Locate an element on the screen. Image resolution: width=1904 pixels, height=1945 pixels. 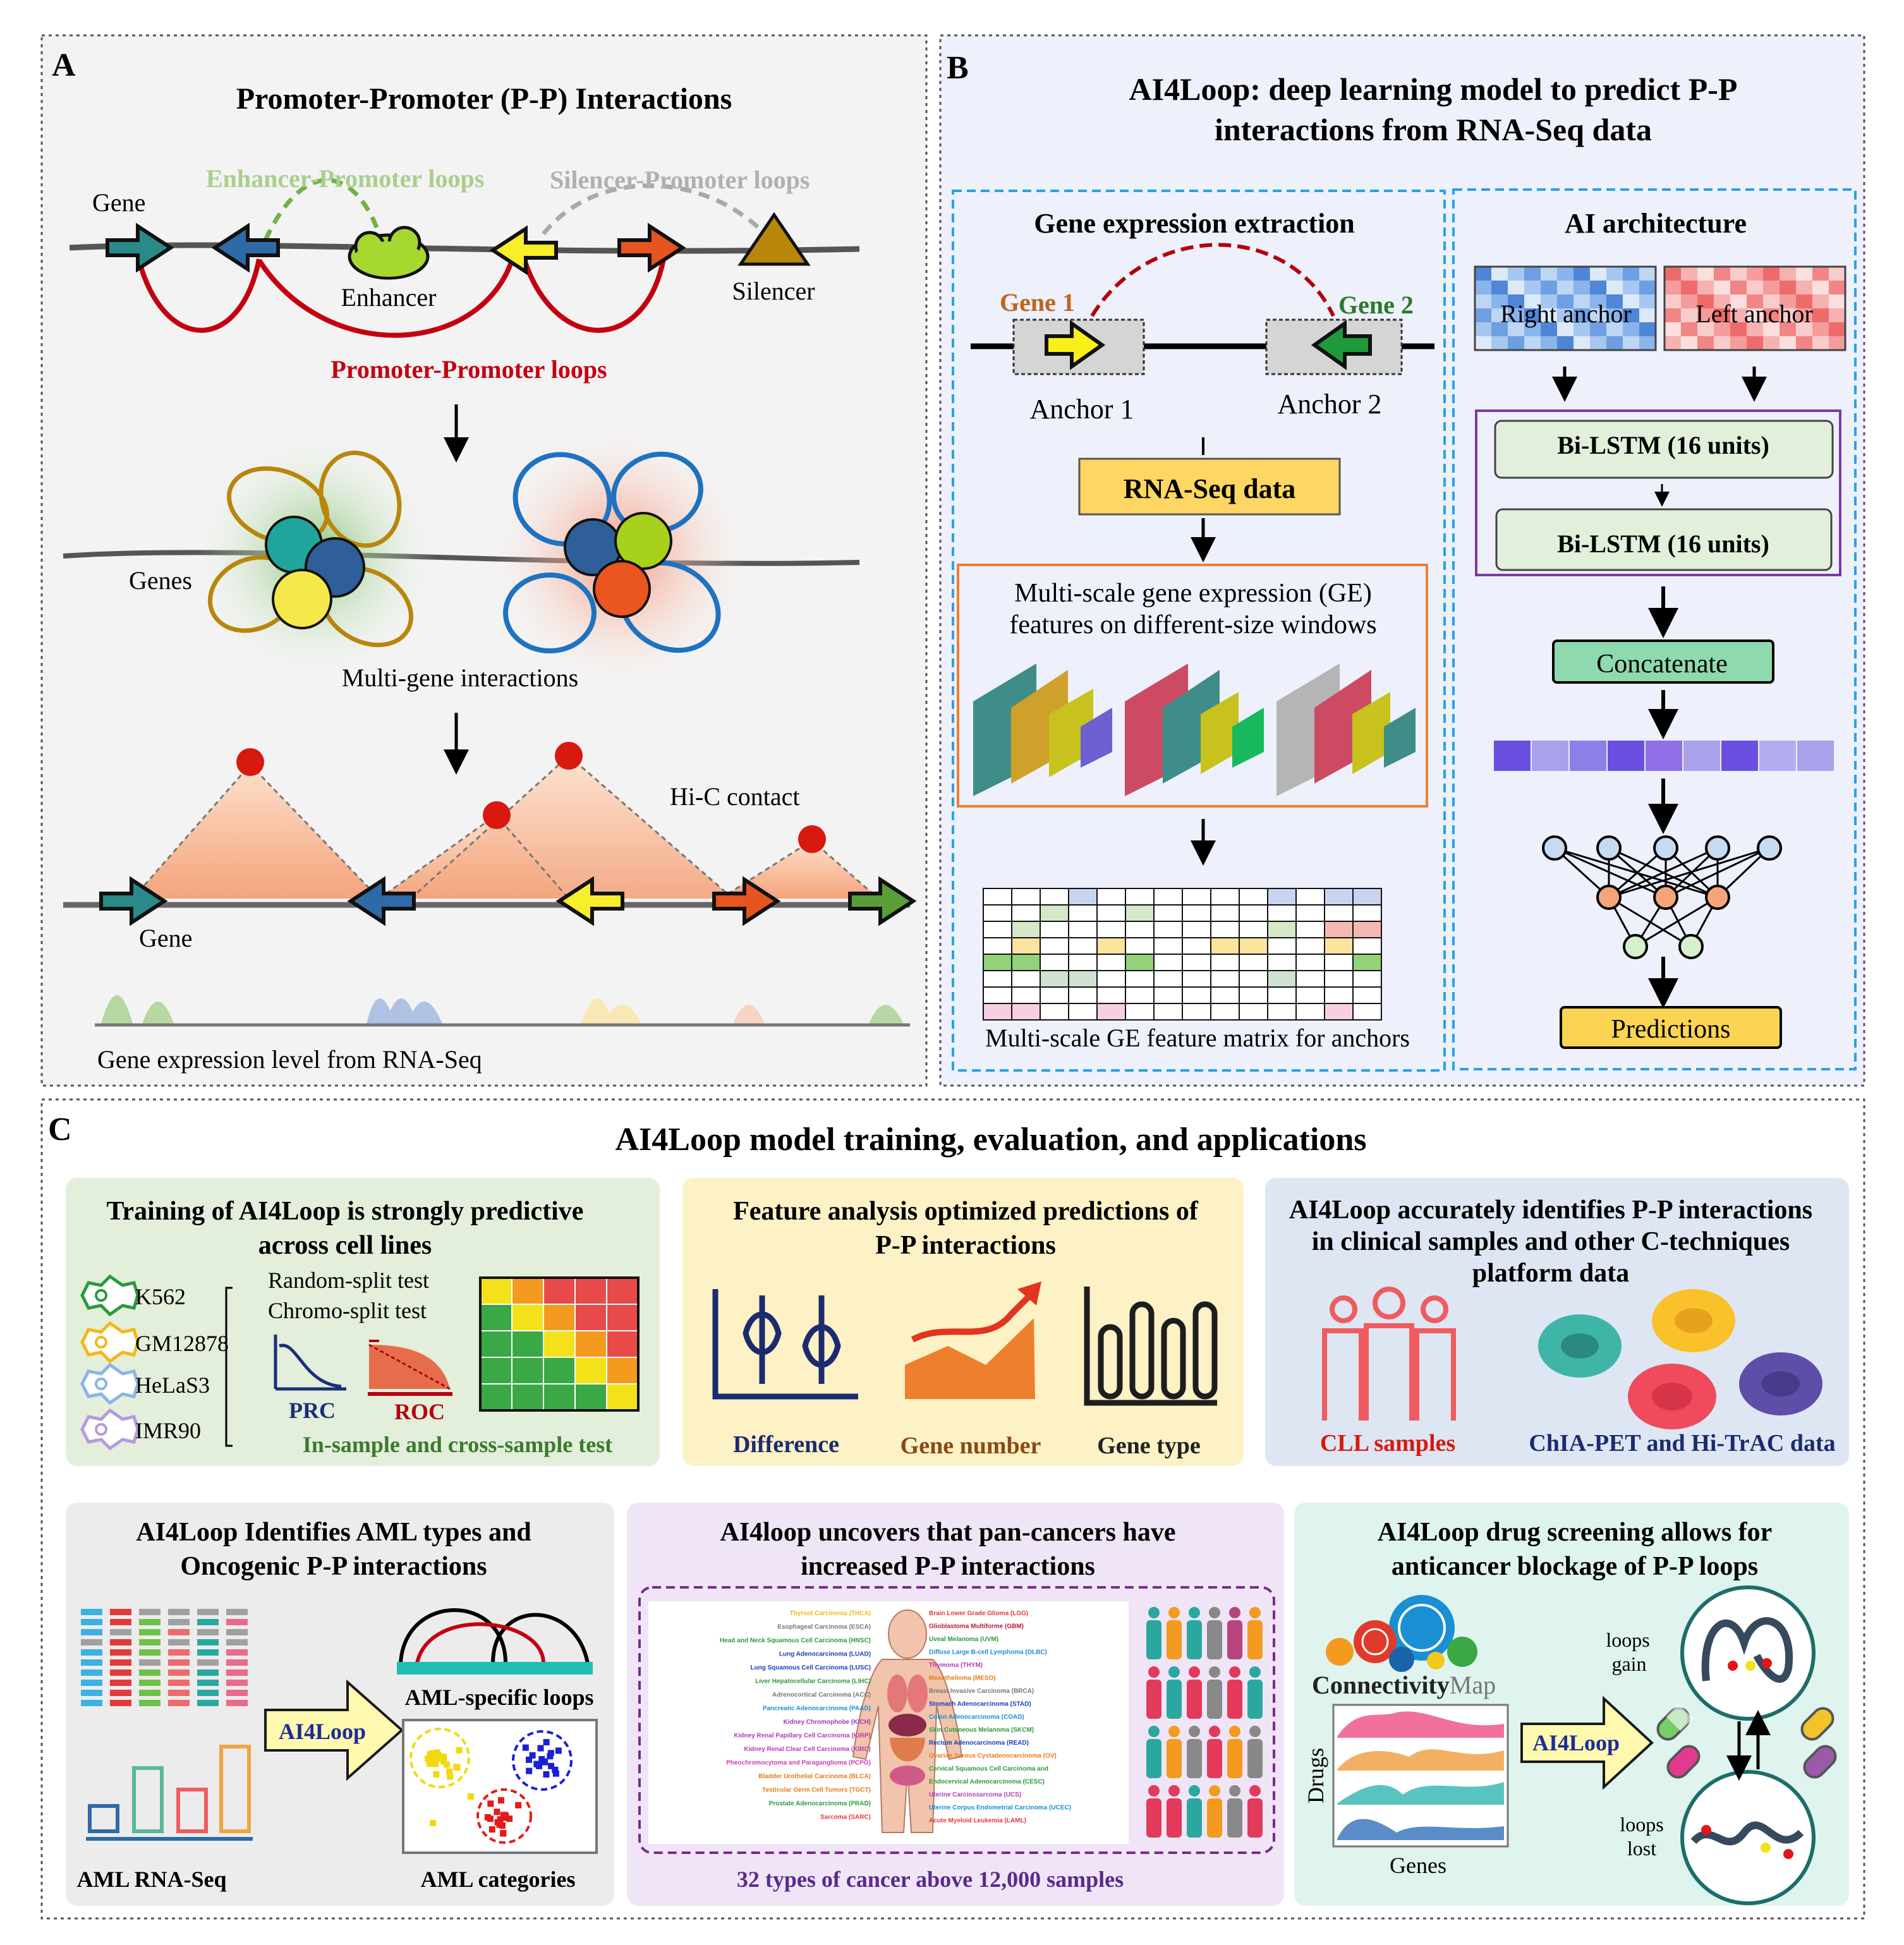
pp-loop-arc is located at coordinates (199, 296).